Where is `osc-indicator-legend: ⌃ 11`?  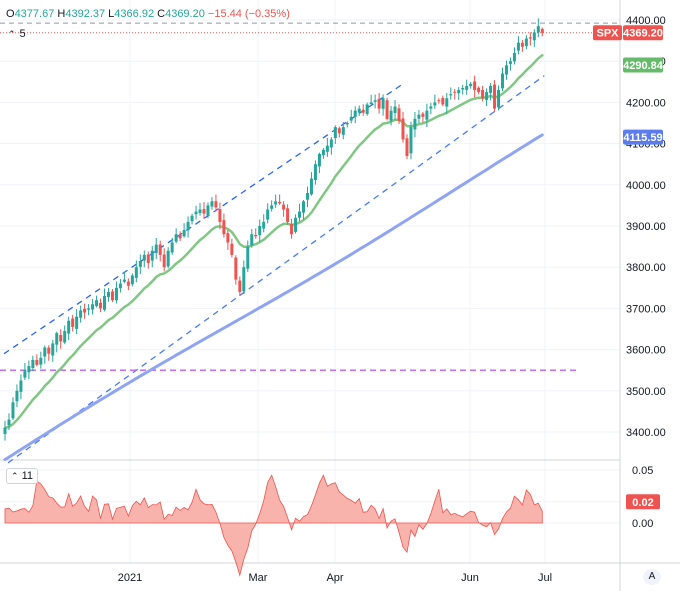 osc-indicator-legend: ⌃ 11 is located at coordinates (22, 476).